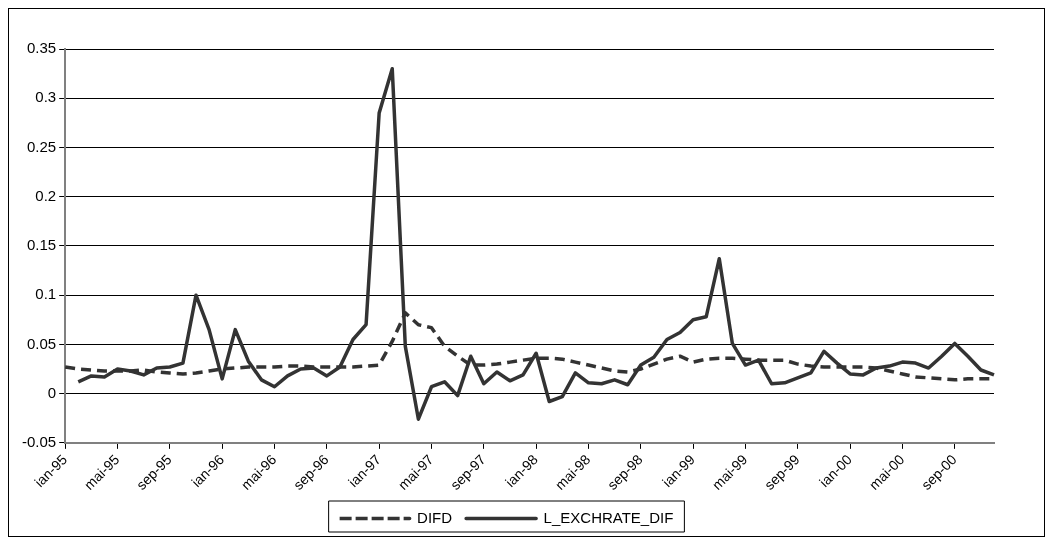 This screenshot has height=545, width=1053. I want to click on y-tick-label: 0.25, so click(41, 146).